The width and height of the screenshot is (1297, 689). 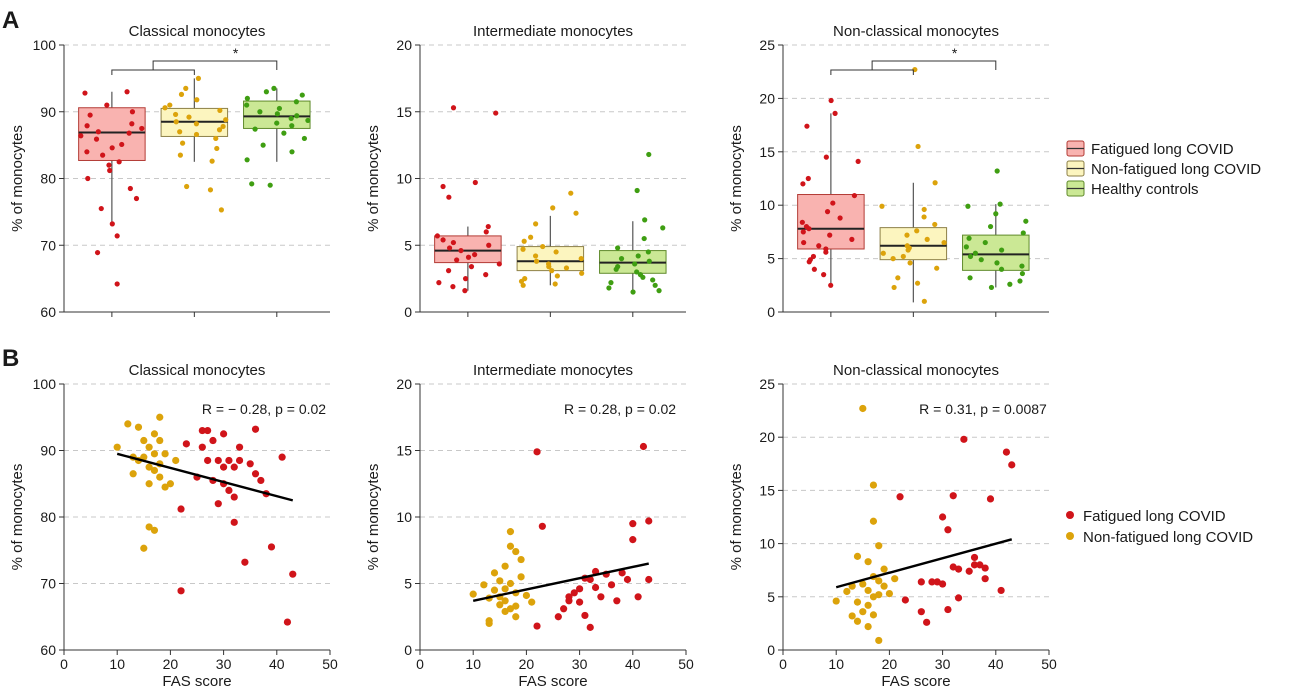 What do you see at coordinates (408, 650) in the screenshot?
I see `y-tick-label: 0` at bounding box center [408, 650].